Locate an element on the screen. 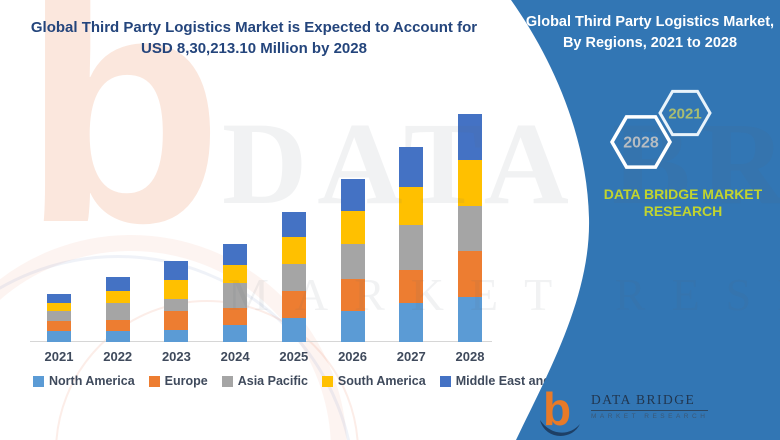 Image resolution: width=780 pixels, height=440 pixels. logo-text: DATA BRIDGE MARKET RESEARCH is located at coordinates (650, 406).